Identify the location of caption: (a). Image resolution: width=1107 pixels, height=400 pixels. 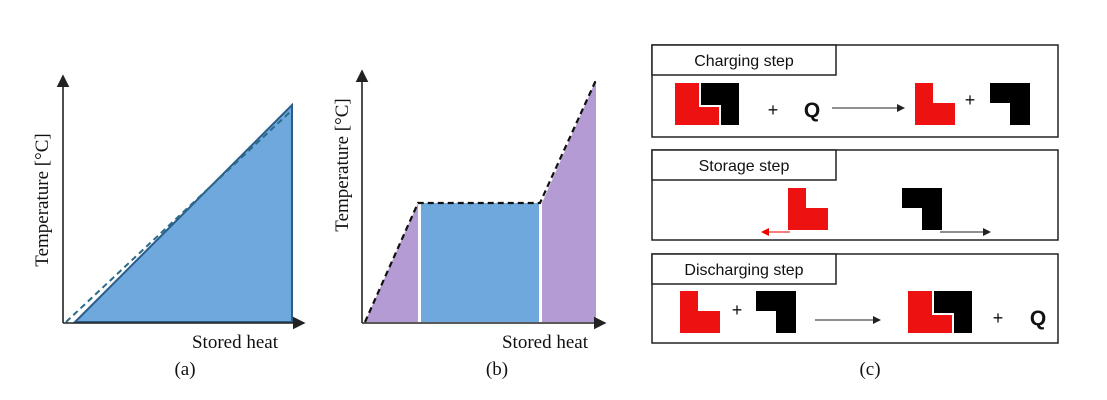
(184, 369).